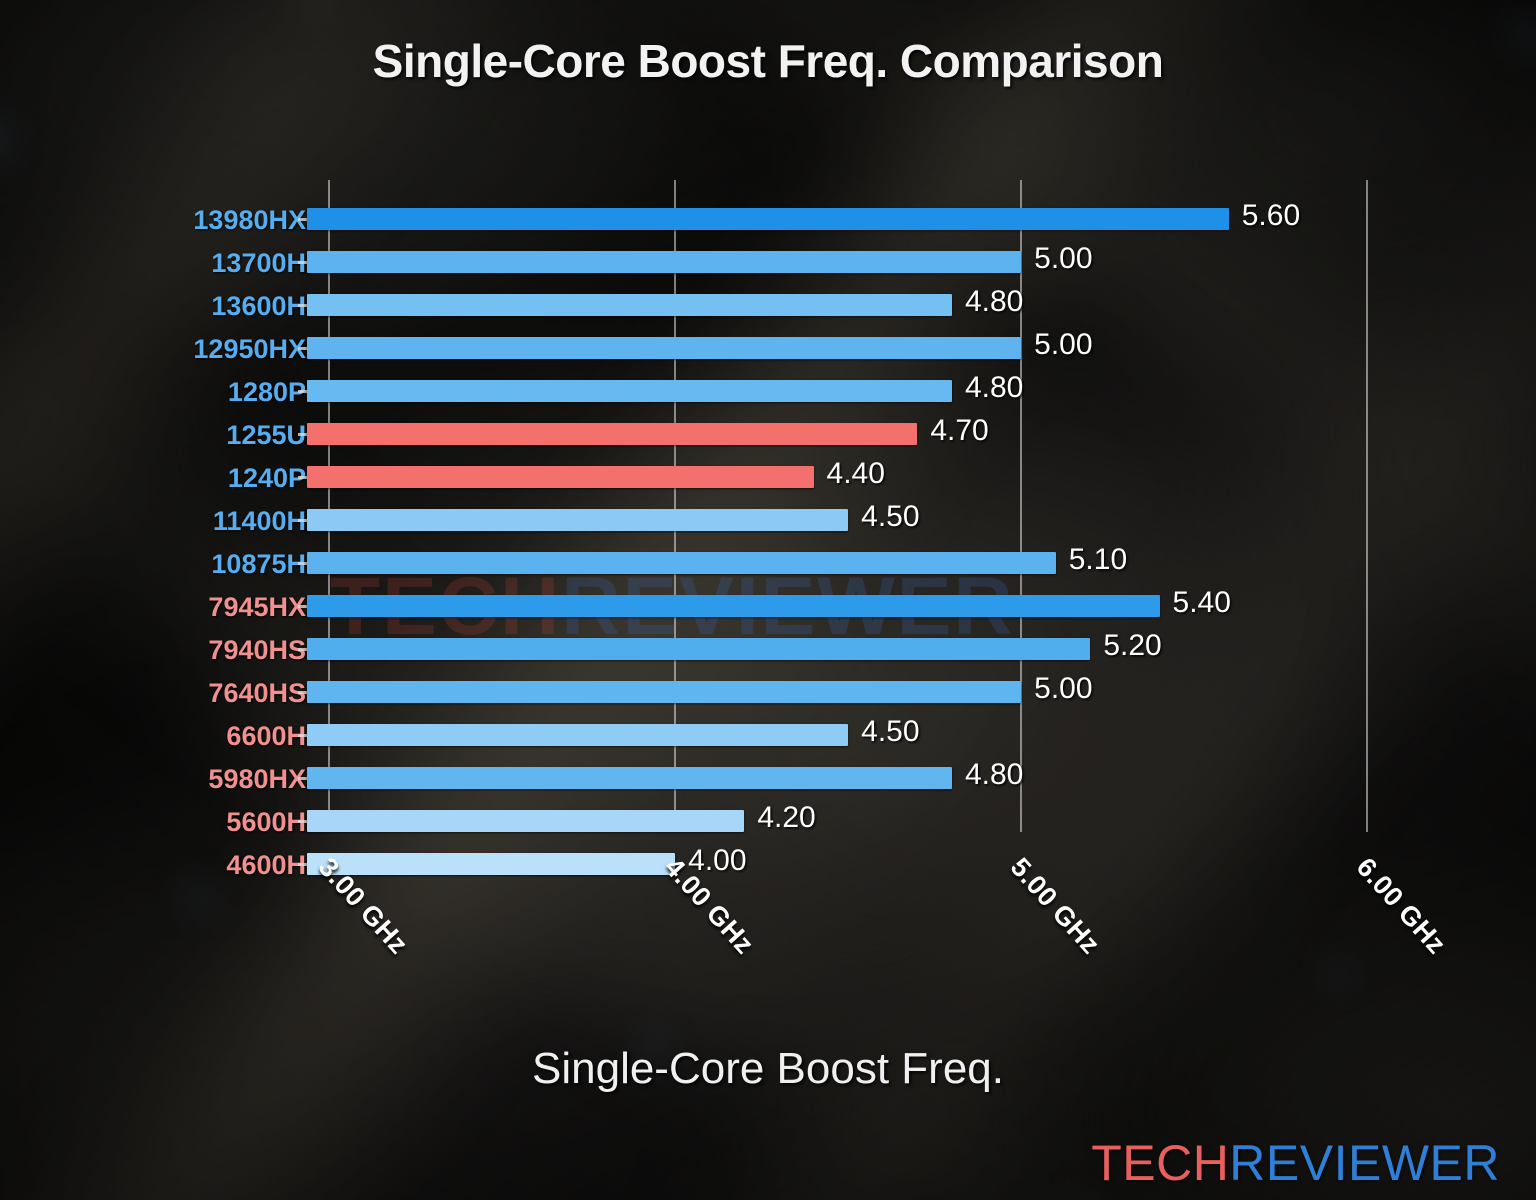 Image resolution: width=1536 pixels, height=1200 pixels. What do you see at coordinates (699, 649) in the screenshot?
I see `bar-7940hs` at bounding box center [699, 649].